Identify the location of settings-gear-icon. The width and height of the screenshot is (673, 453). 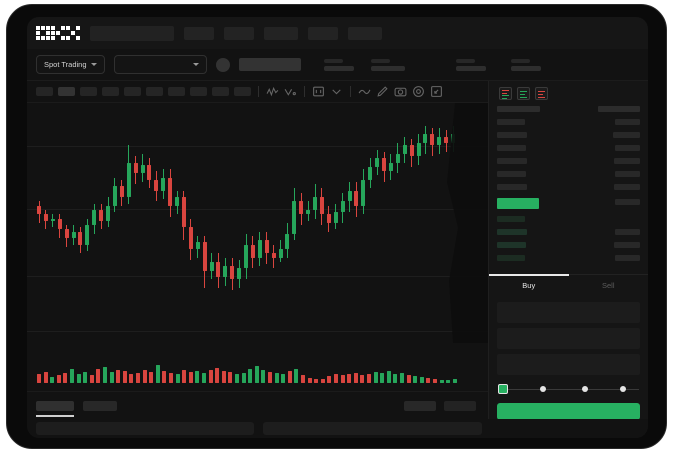
(418, 91).